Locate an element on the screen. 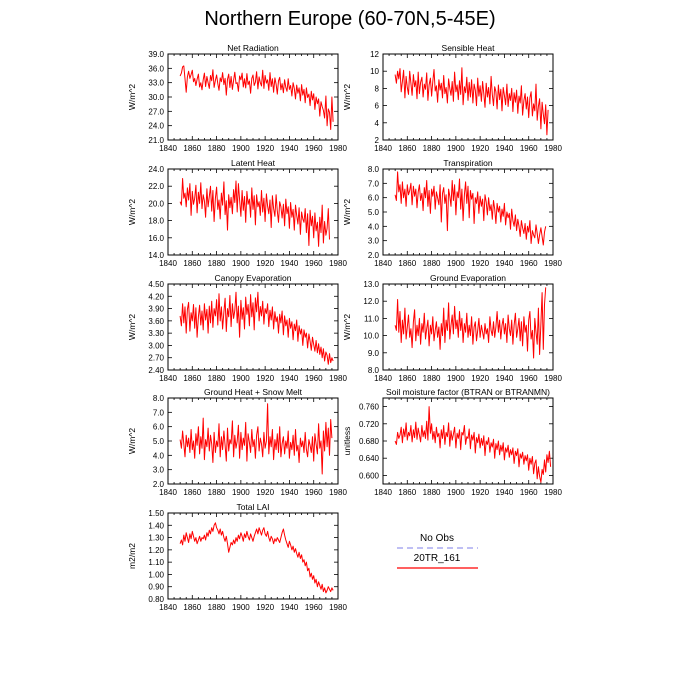  y-tick-label: 0.640 is located at coordinates (369, 458).